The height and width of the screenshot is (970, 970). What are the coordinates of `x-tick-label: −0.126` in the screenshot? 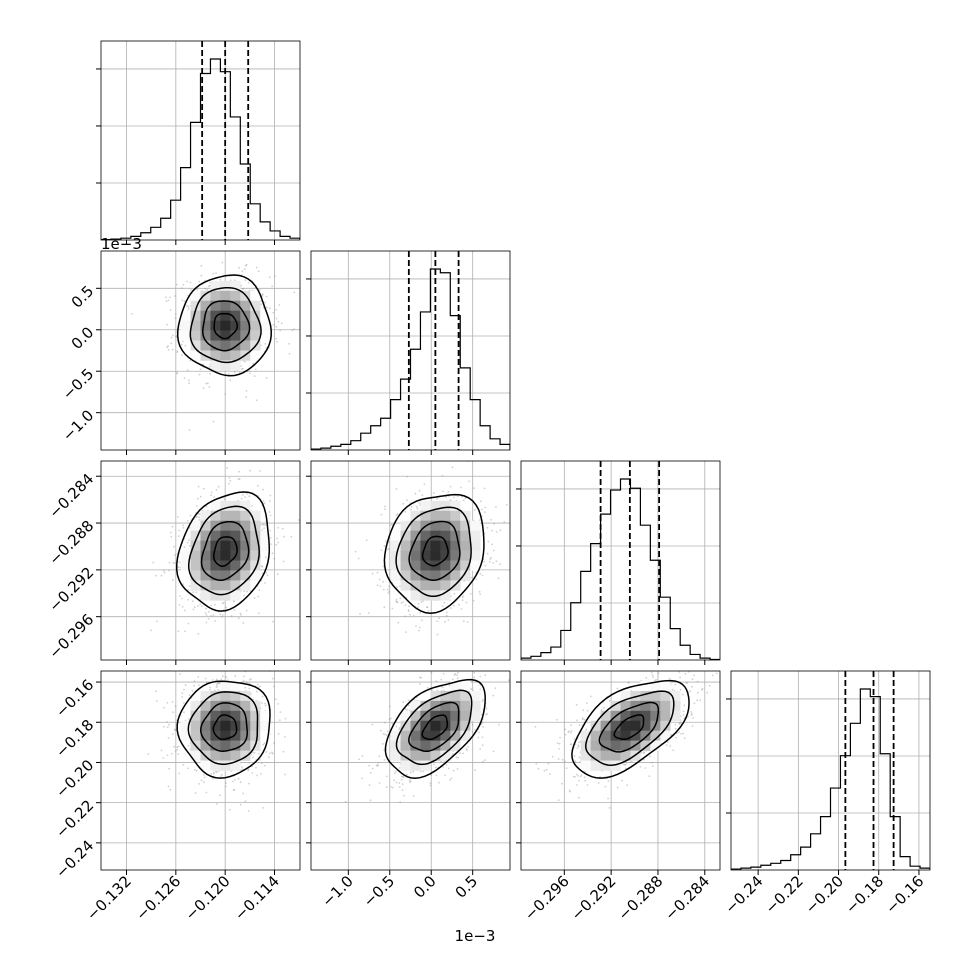 It's located at (158, 898).